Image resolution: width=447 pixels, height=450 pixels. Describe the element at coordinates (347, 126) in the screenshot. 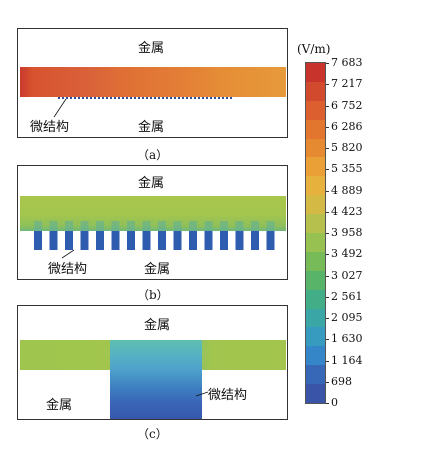

I see `colorbar-tick-label: 6 286` at that location.